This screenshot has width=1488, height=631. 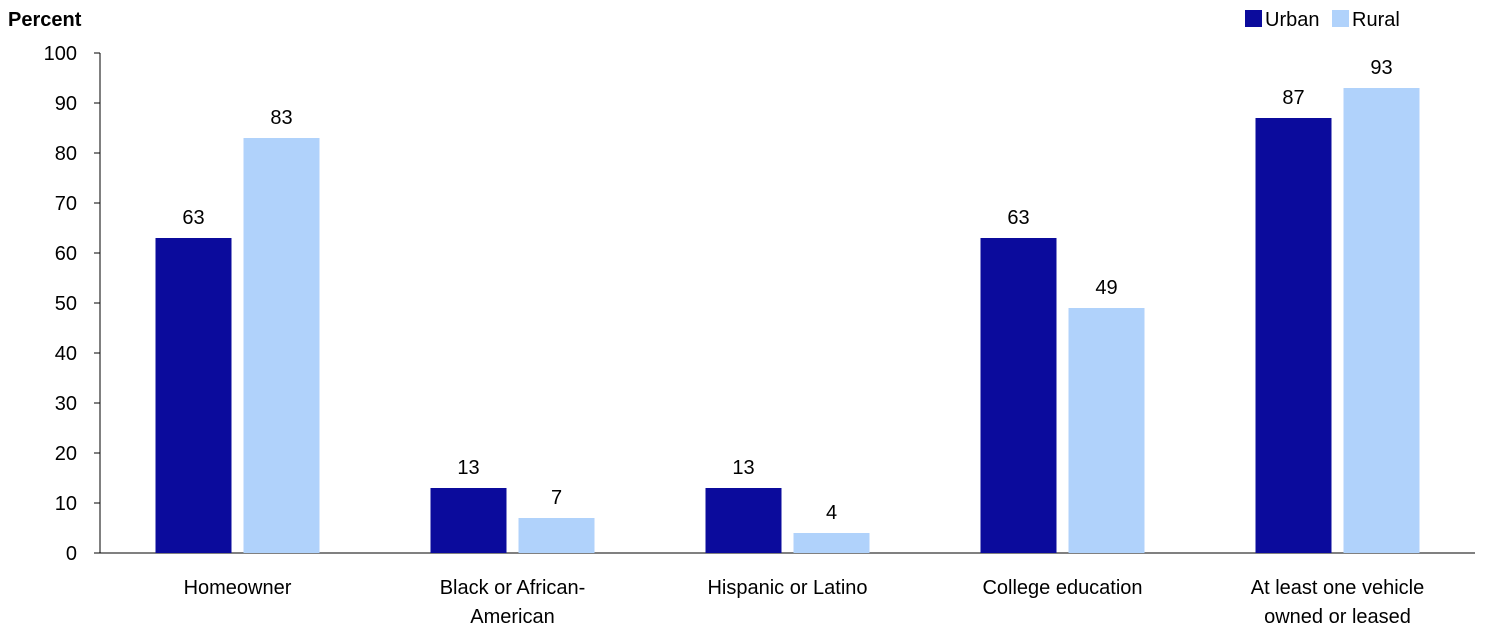 I want to click on y-tick-label: 30, so click(x=66, y=404).